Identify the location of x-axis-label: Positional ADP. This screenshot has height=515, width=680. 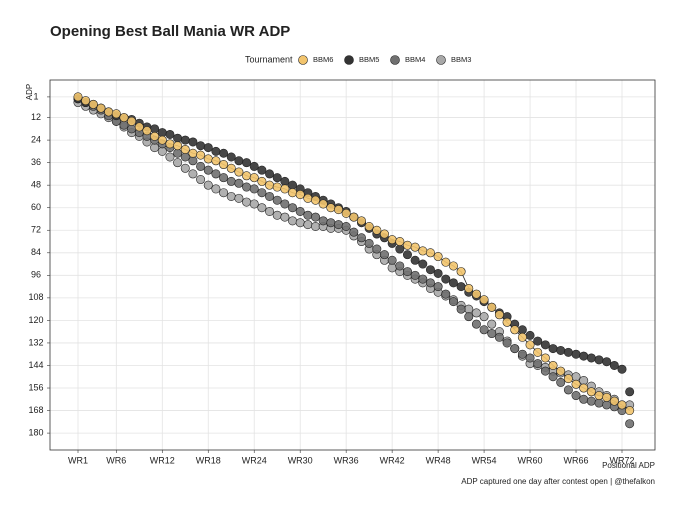
(628, 465).